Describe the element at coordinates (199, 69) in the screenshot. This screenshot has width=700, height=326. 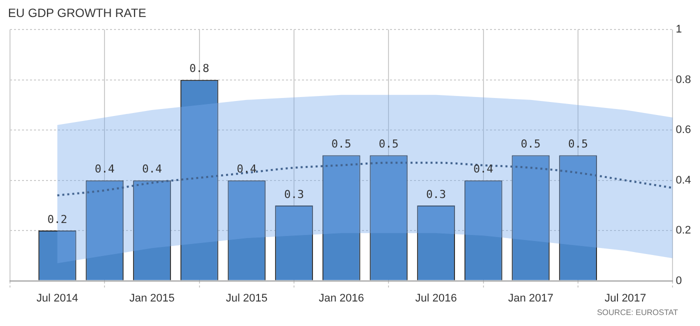
I see `data-label: 0.8` at that location.